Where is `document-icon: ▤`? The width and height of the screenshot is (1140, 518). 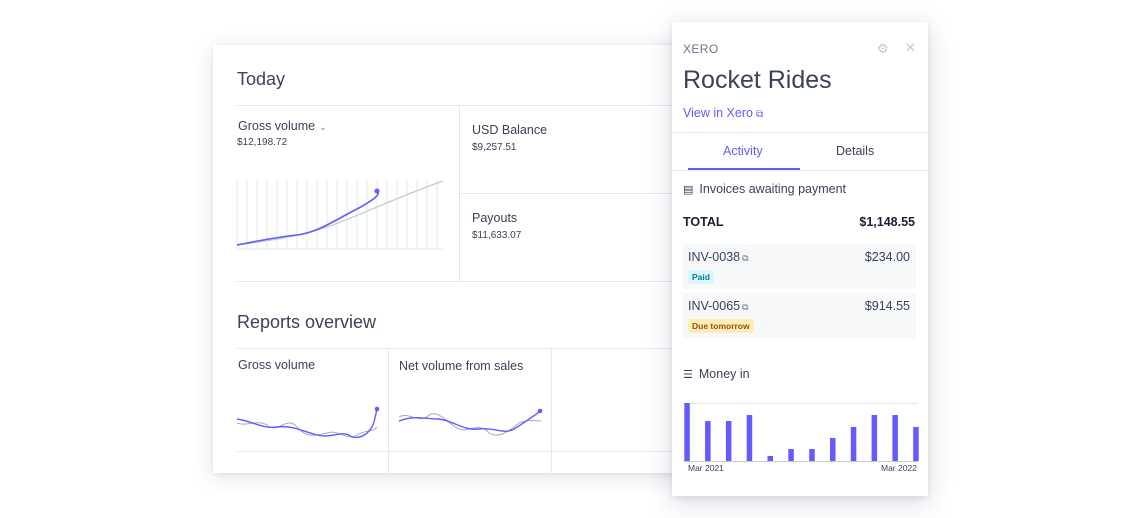 document-icon: ▤ is located at coordinates (688, 190).